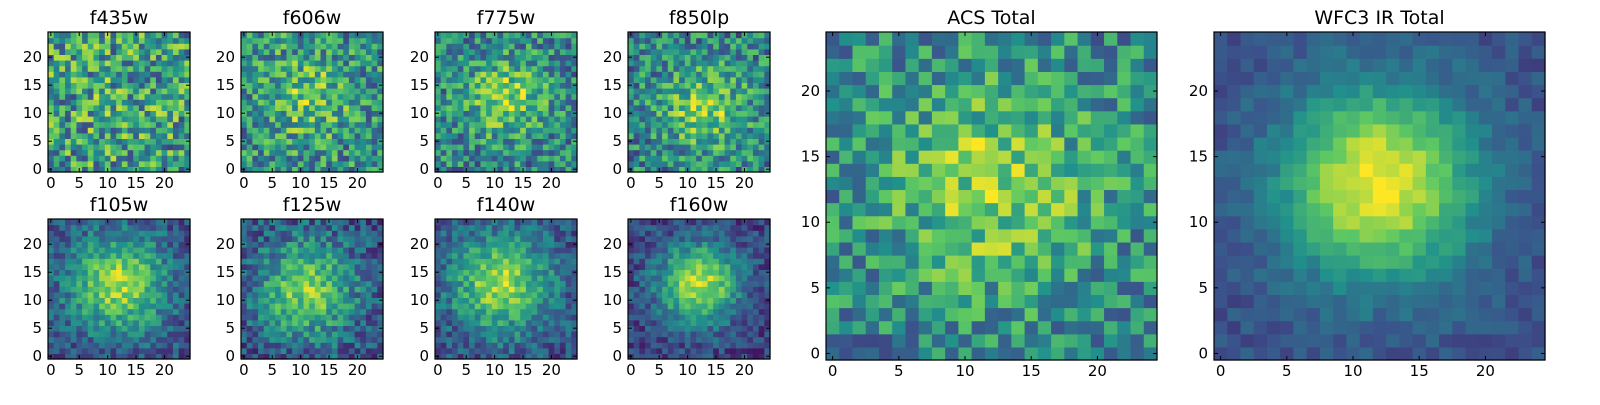  What do you see at coordinates (357, 183) in the screenshot?
I see `x-tick-label: 20` at bounding box center [357, 183].